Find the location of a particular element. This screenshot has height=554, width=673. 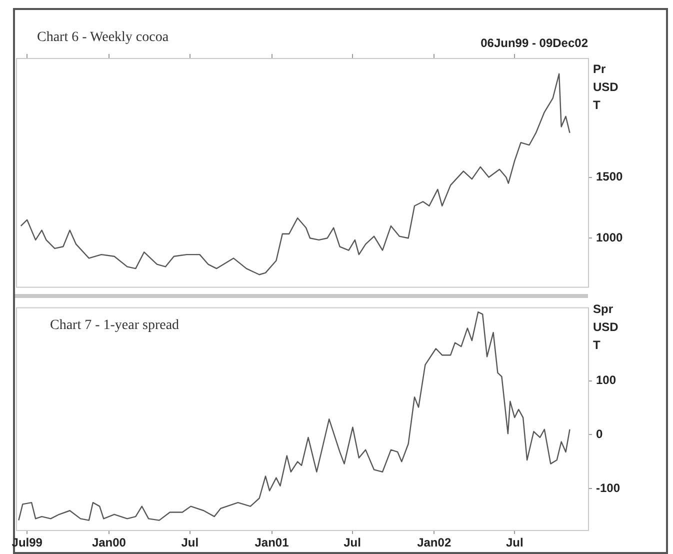

y-axis-title: Spr USD T is located at coordinates (606, 327).